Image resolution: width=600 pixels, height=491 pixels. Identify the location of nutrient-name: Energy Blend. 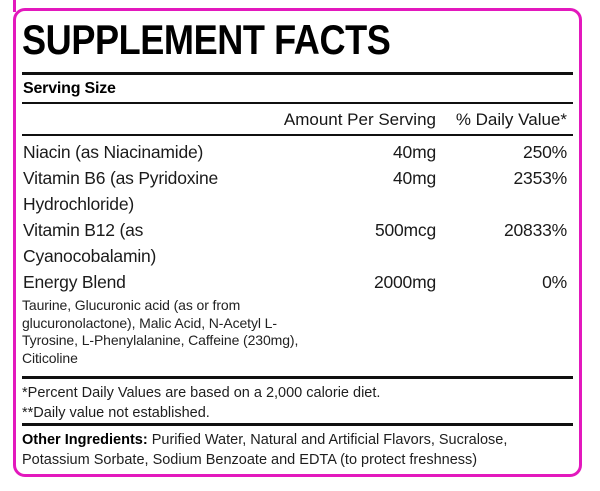
(74, 282).